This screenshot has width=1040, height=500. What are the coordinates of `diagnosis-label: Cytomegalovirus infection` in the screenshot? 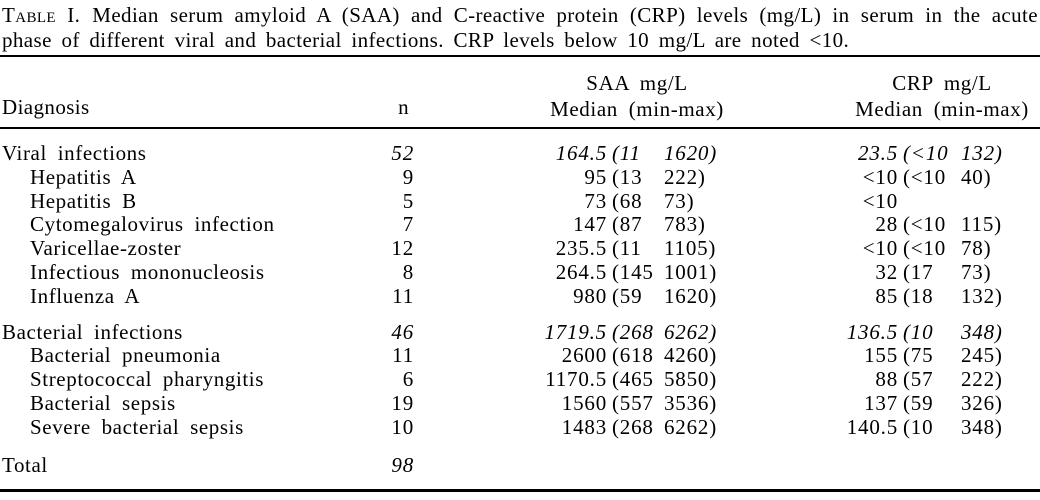 It's located at (152, 224).